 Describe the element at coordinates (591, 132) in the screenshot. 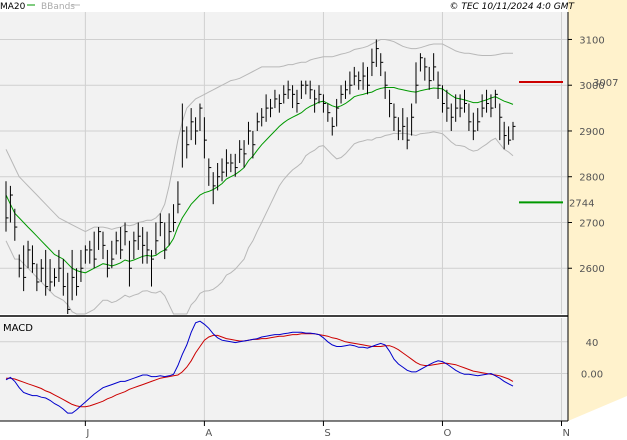

I see `price-tick-label: 2900` at that location.